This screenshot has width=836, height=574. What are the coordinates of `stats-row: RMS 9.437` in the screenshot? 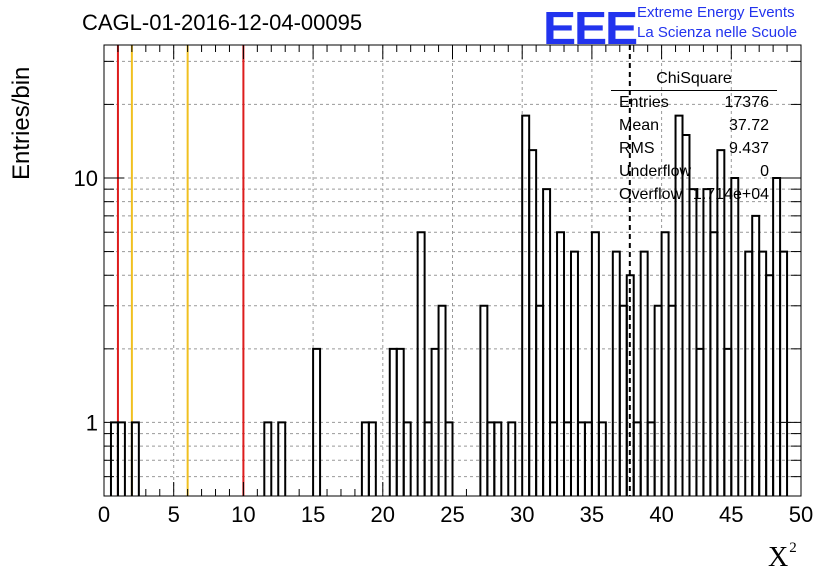 It's located at (694, 148).